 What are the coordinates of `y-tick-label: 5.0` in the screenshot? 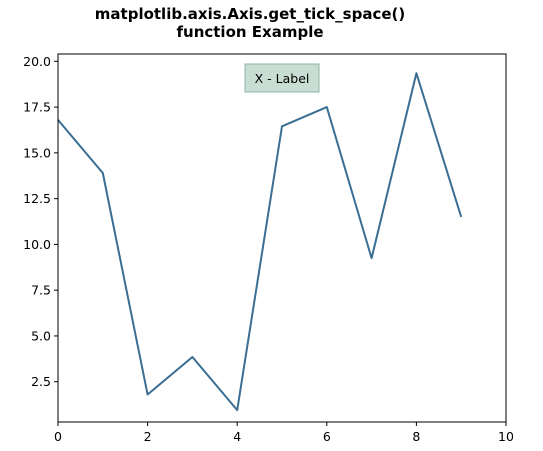 It's located at (41, 335).